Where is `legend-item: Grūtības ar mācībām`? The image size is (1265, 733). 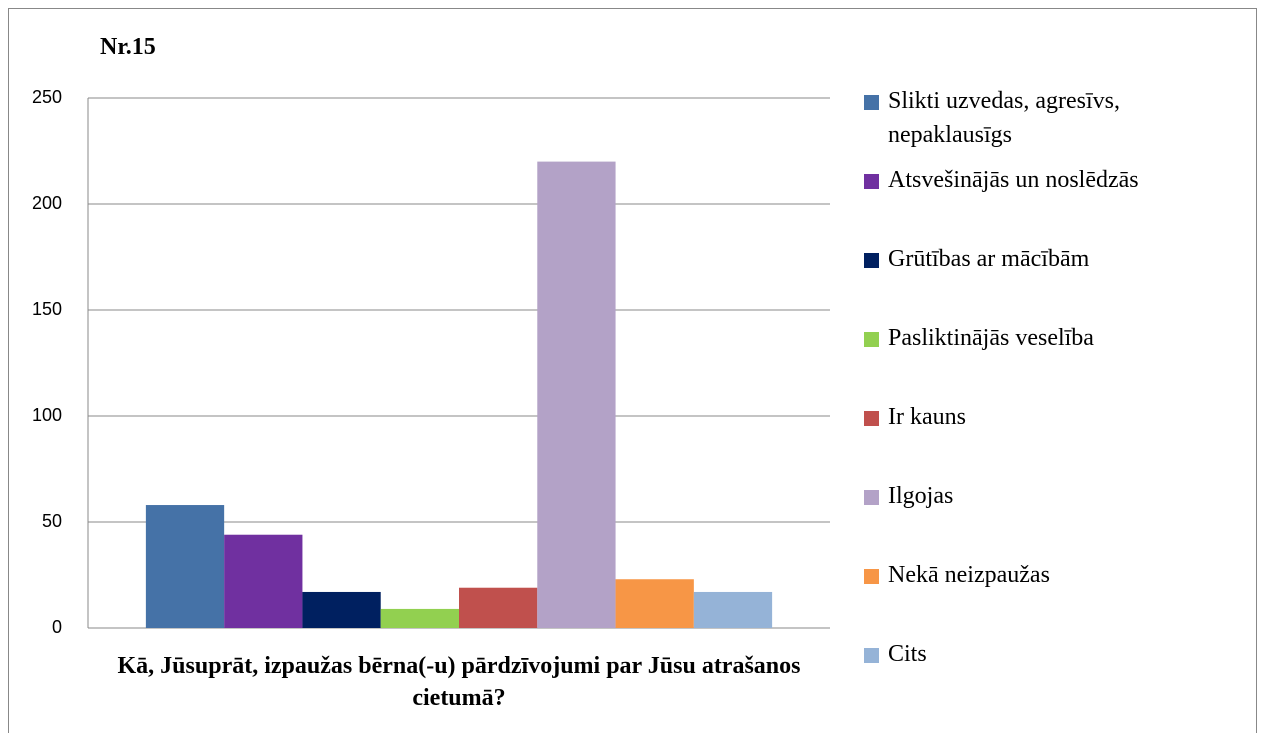
legend-item: Grūtības ar mācībām is located at coordinates (1054, 259).